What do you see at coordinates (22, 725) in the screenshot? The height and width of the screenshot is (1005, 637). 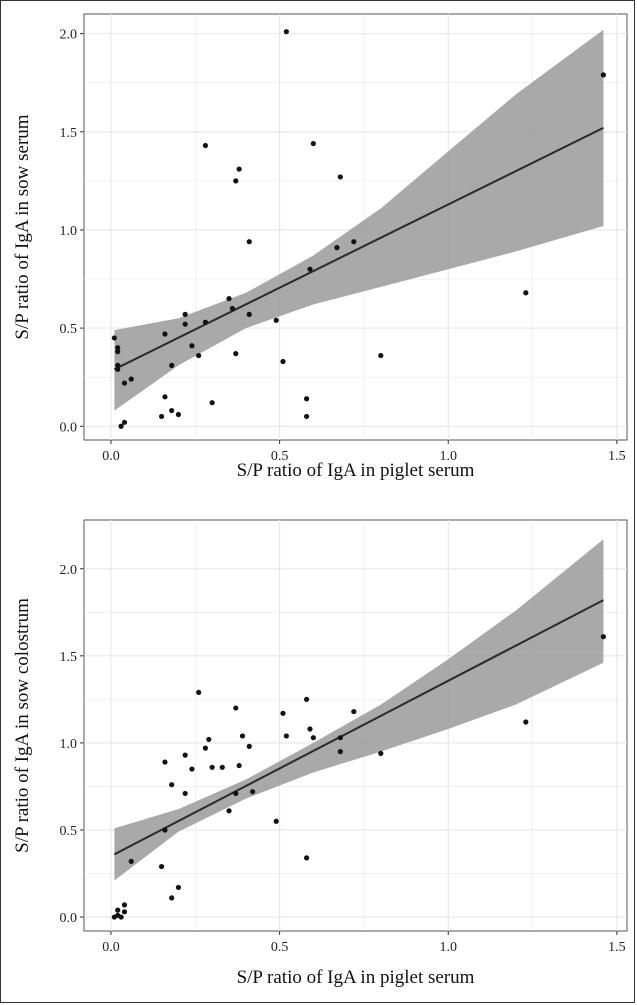 I see `y-axis-label: S/P ratio of IgA in sow colostrum` at bounding box center [22, 725].